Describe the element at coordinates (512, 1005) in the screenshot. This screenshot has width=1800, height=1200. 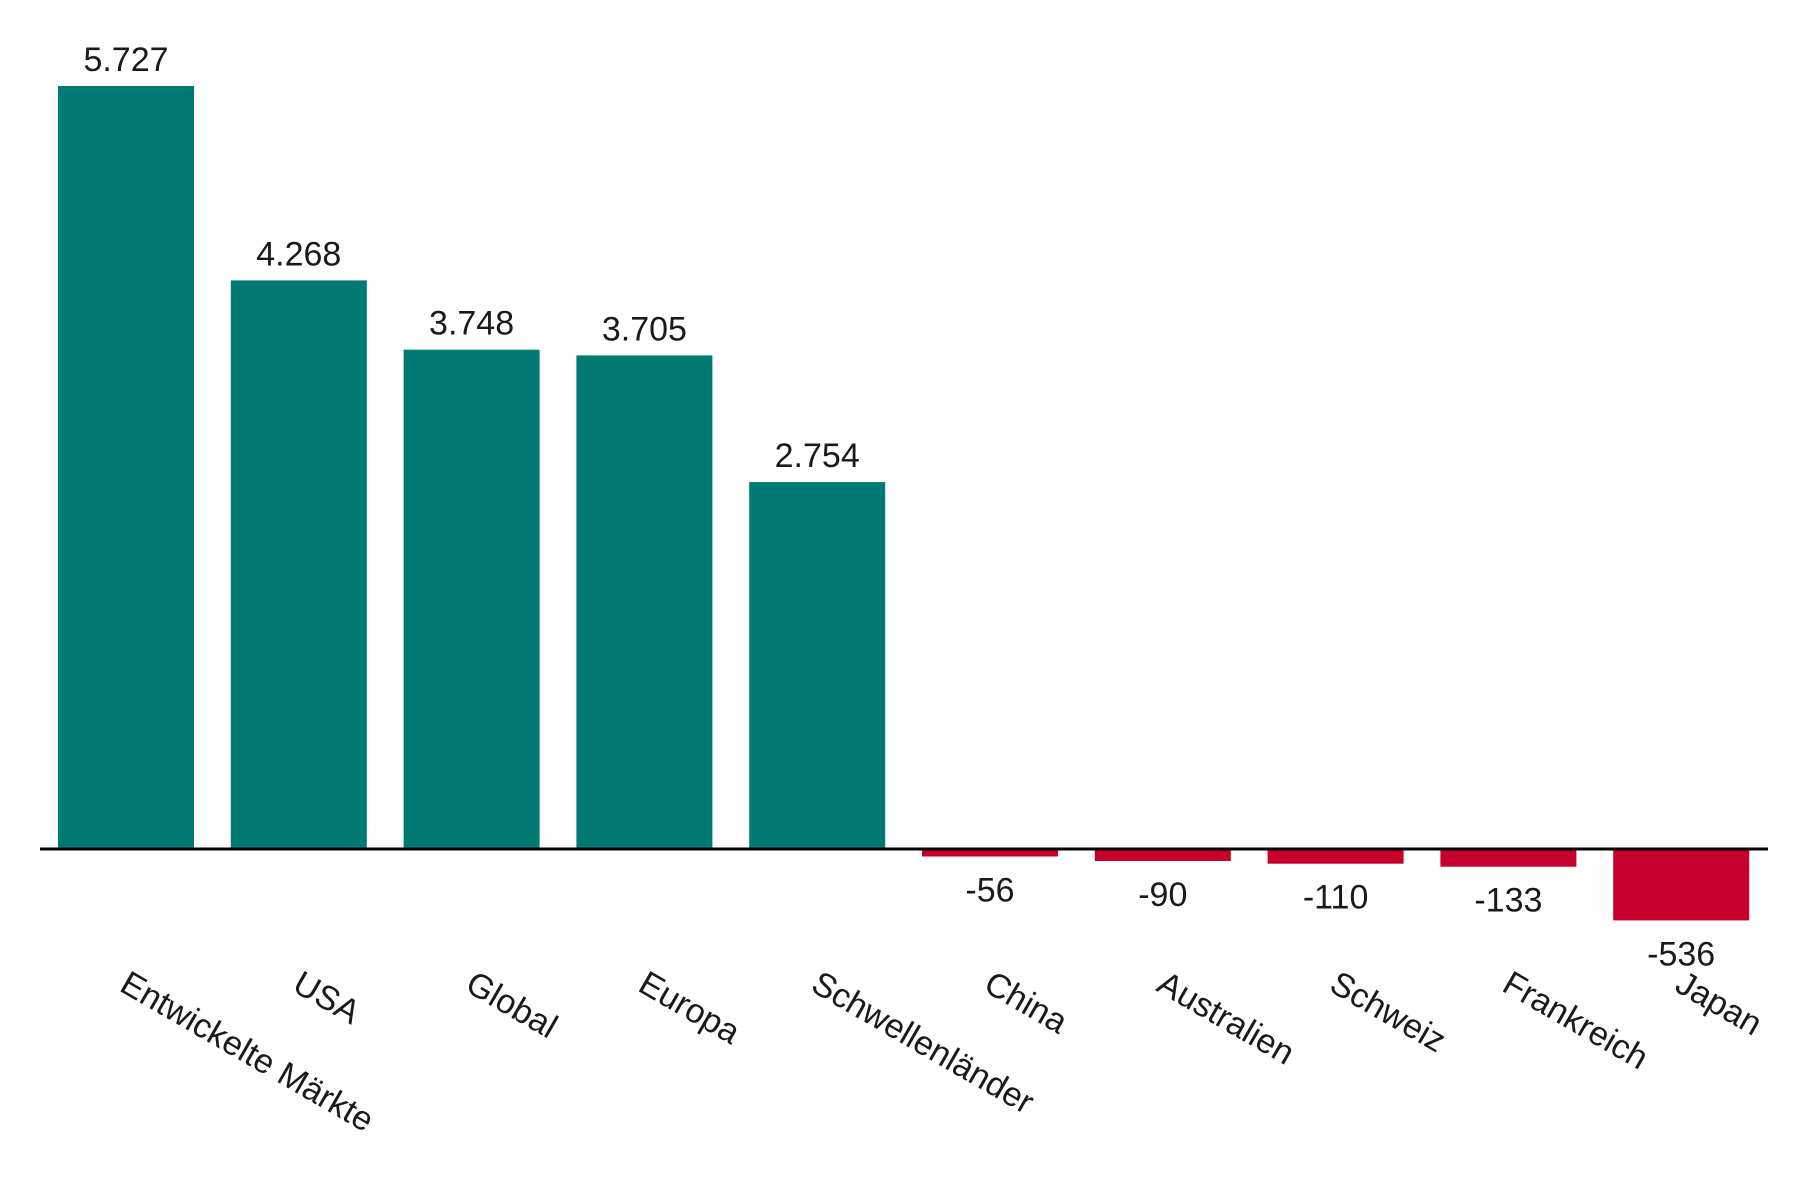
I see `category-label: Global` at that location.